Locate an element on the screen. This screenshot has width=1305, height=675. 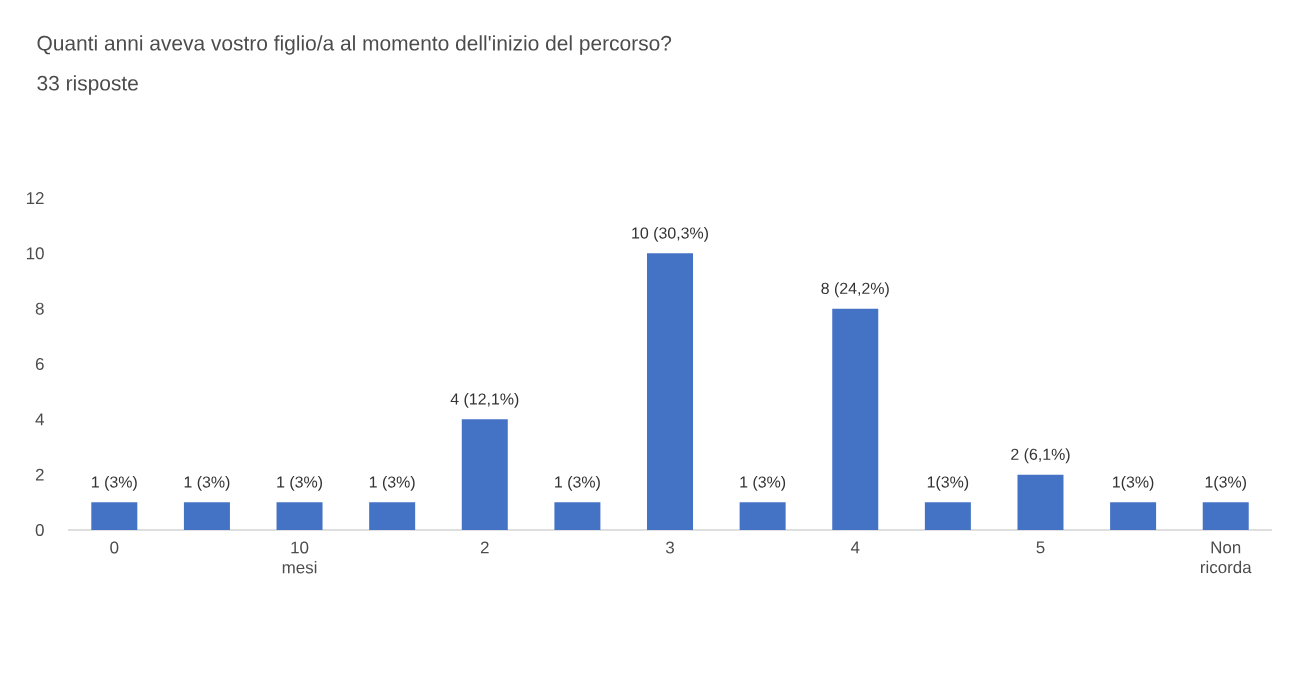
data-label: 10 (30,3%) is located at coordinates (670, 234).